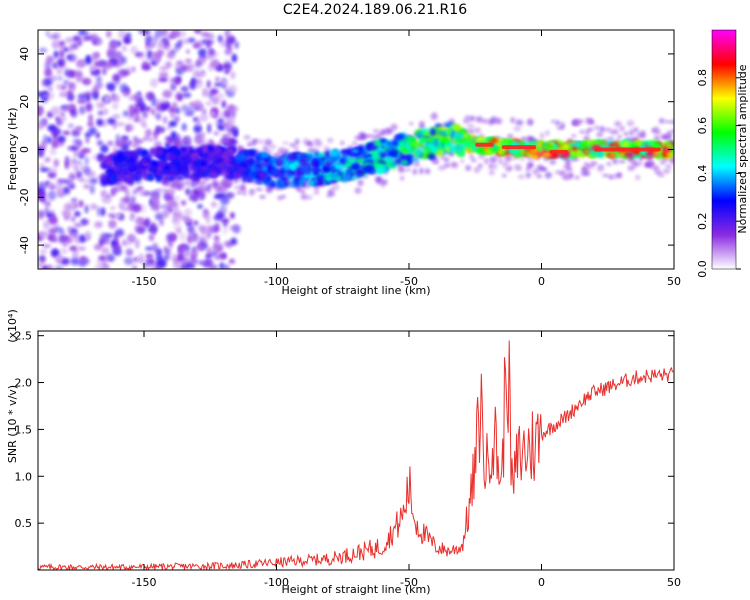 The image size is (750, 600). I want to click on x-tick-label: -50, so click(409, 582).